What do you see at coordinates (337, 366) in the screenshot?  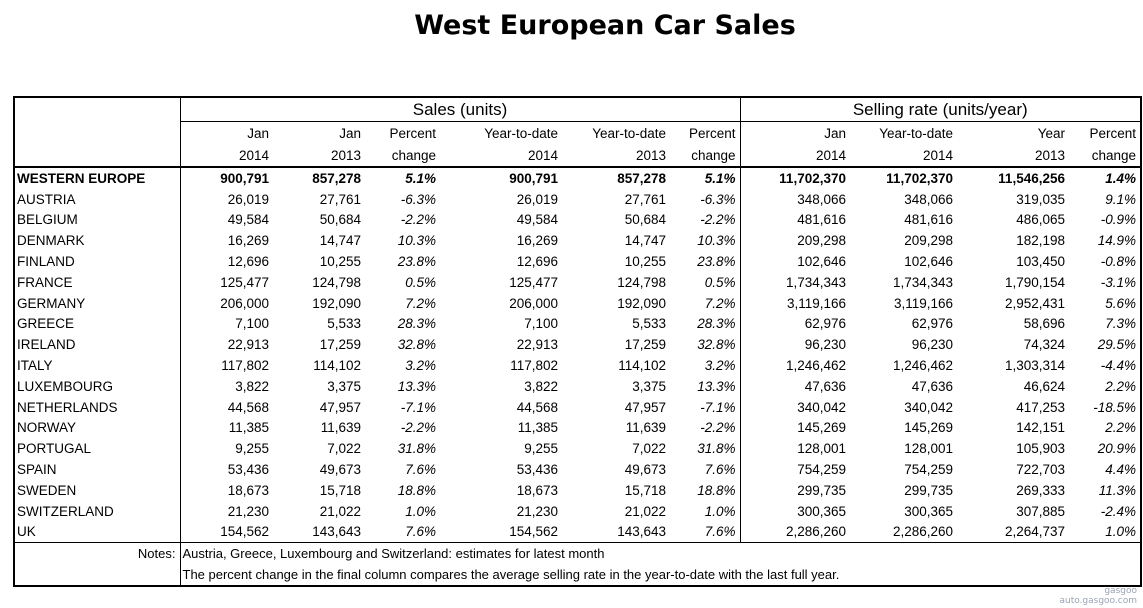 I see `value-cell: 114,102` at bounding box center [337, 366].